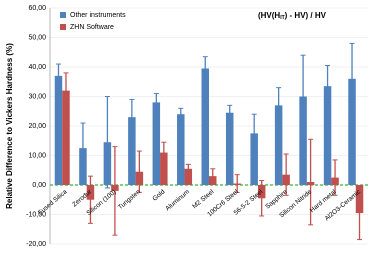 The image size is (370, 257). What do you see at coordinates (37, 37) in the screenshot?
I see `y-tick-label: 50,00` at bounding box center [37, 37].